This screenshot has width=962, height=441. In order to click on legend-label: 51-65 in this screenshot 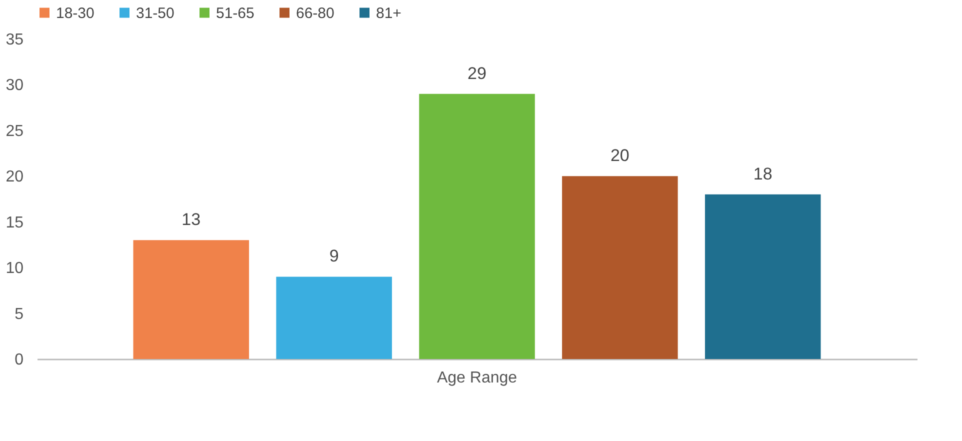, I will do `click(235, 13)`.